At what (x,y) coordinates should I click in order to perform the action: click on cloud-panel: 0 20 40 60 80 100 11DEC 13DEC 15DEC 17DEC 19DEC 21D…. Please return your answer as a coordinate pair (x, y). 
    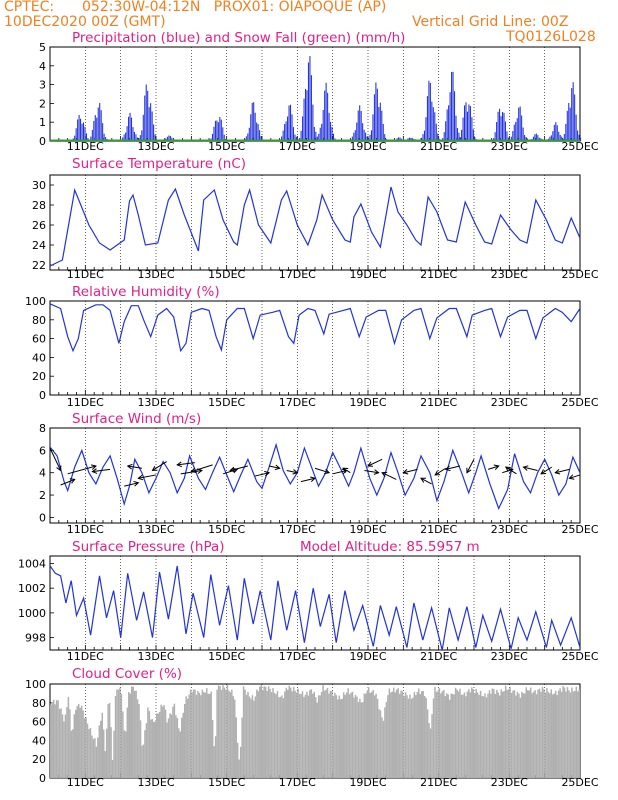
    Looking at the image, I should click on (312, 733).